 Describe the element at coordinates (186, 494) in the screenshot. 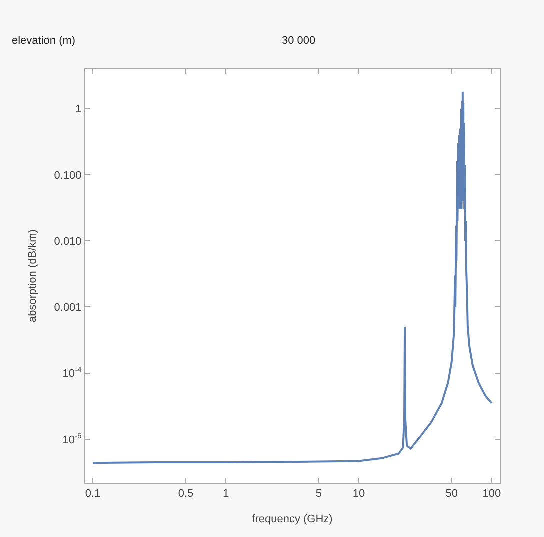

I see `x-tick-label: 0.5` at that location.